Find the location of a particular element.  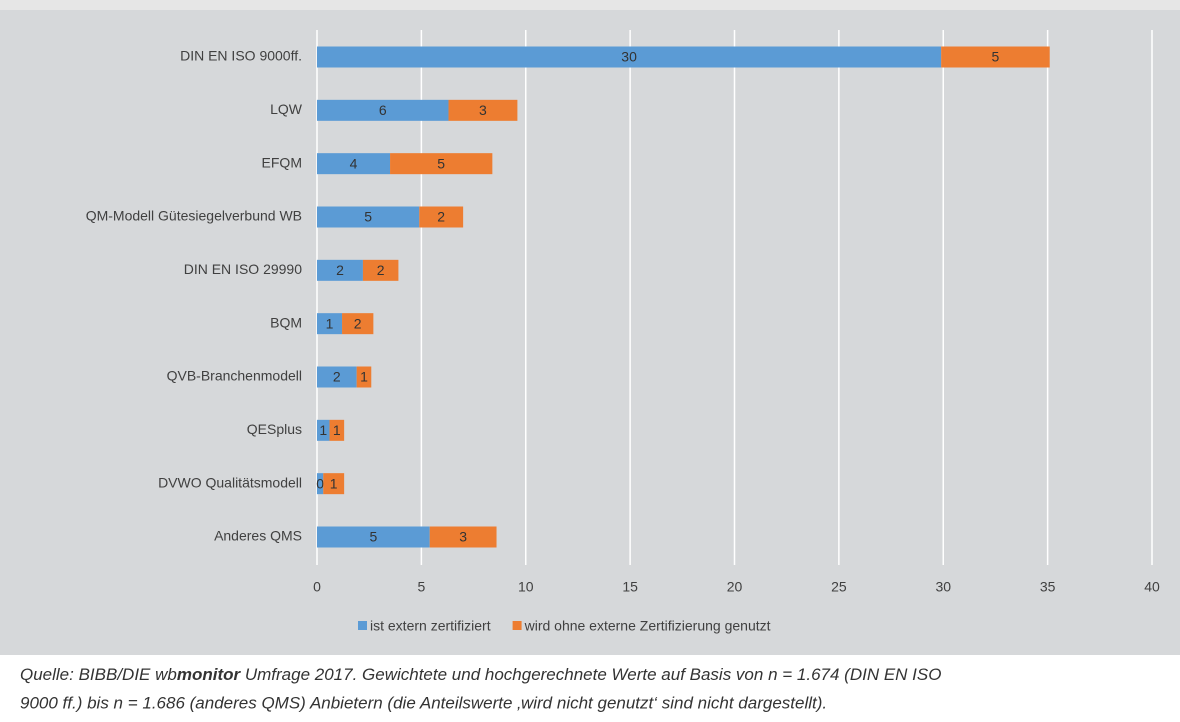

legend-label: ist extern zertifiziert is located at coordinates (430, 626).